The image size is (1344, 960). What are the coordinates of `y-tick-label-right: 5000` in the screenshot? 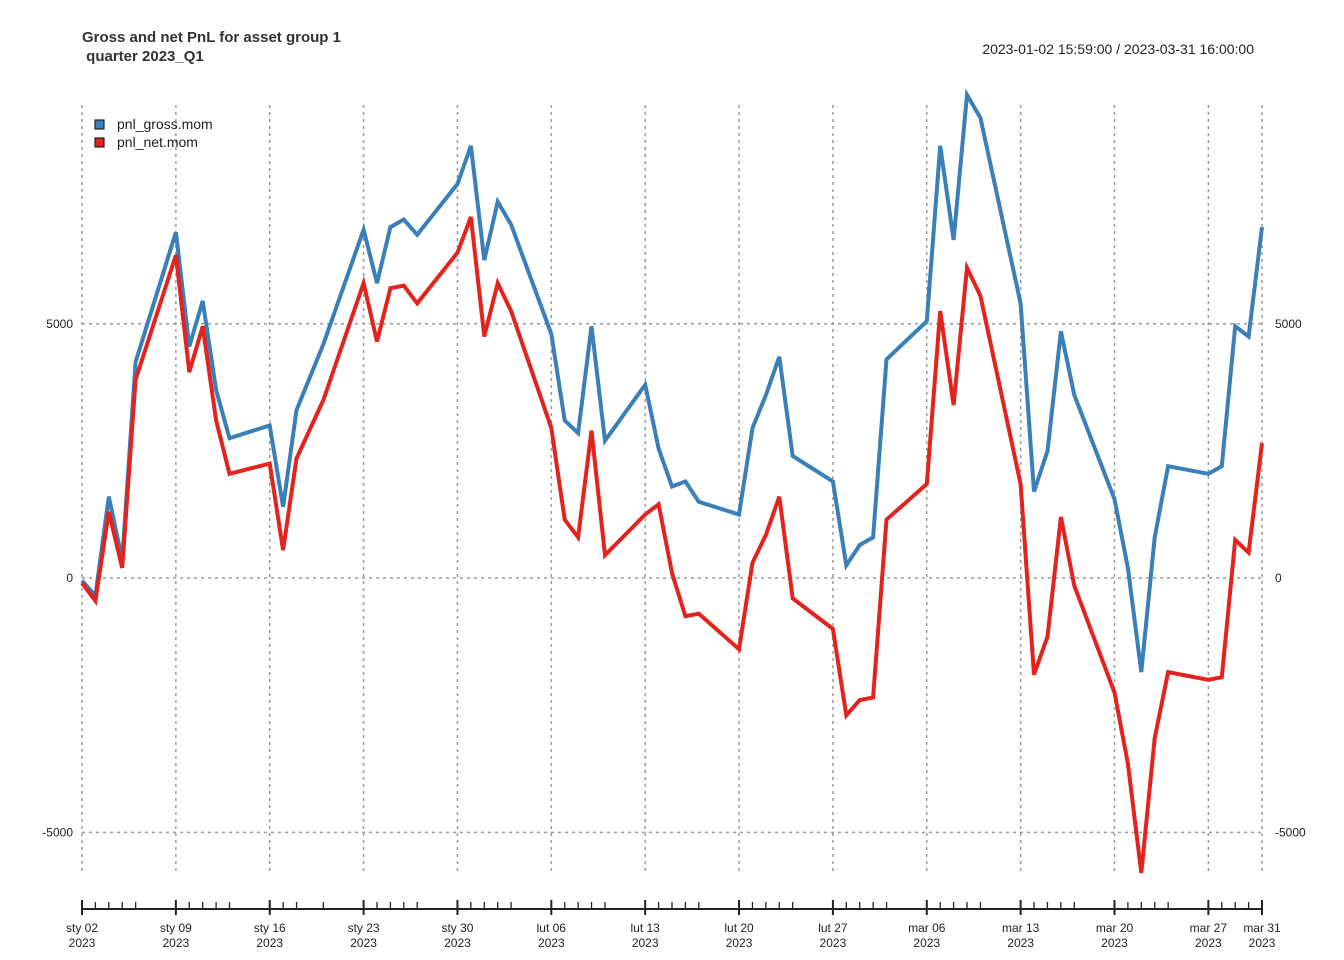 It's located at (1288, 324).